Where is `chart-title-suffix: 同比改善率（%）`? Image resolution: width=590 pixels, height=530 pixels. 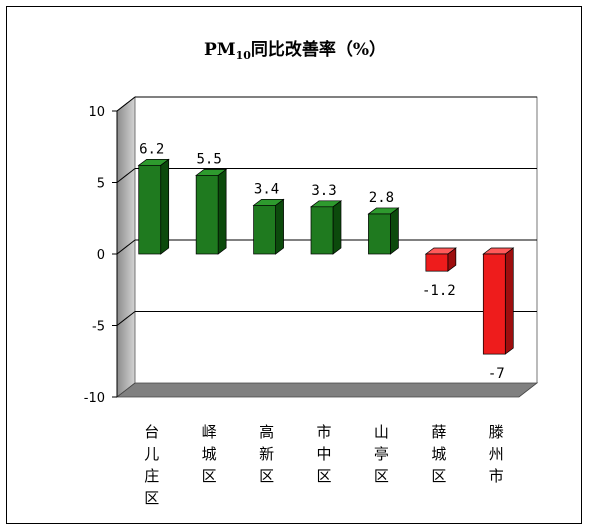 chart-title-suffix: 同比改善率（%） is located at coordinates (318, 49).